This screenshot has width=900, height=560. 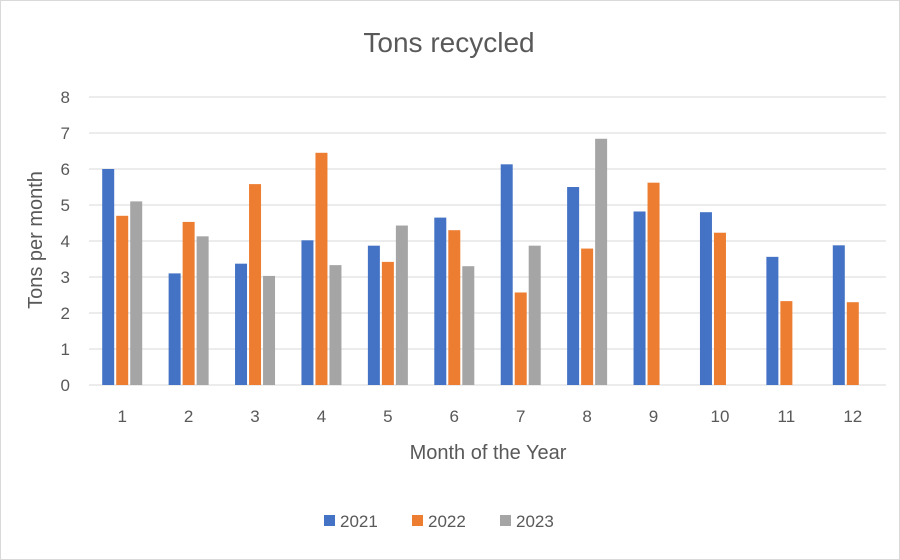 I want to click on y-tick-label: 3, so click(x=65, y=277).